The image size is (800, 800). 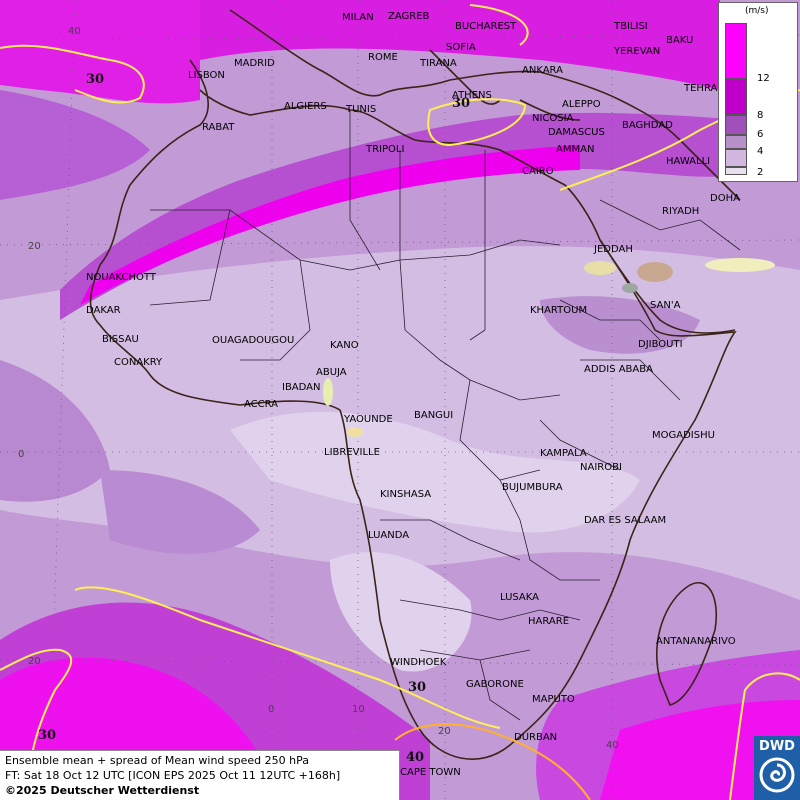 I want to click on city-label: ALGIERS, so click(x=305, y=106).